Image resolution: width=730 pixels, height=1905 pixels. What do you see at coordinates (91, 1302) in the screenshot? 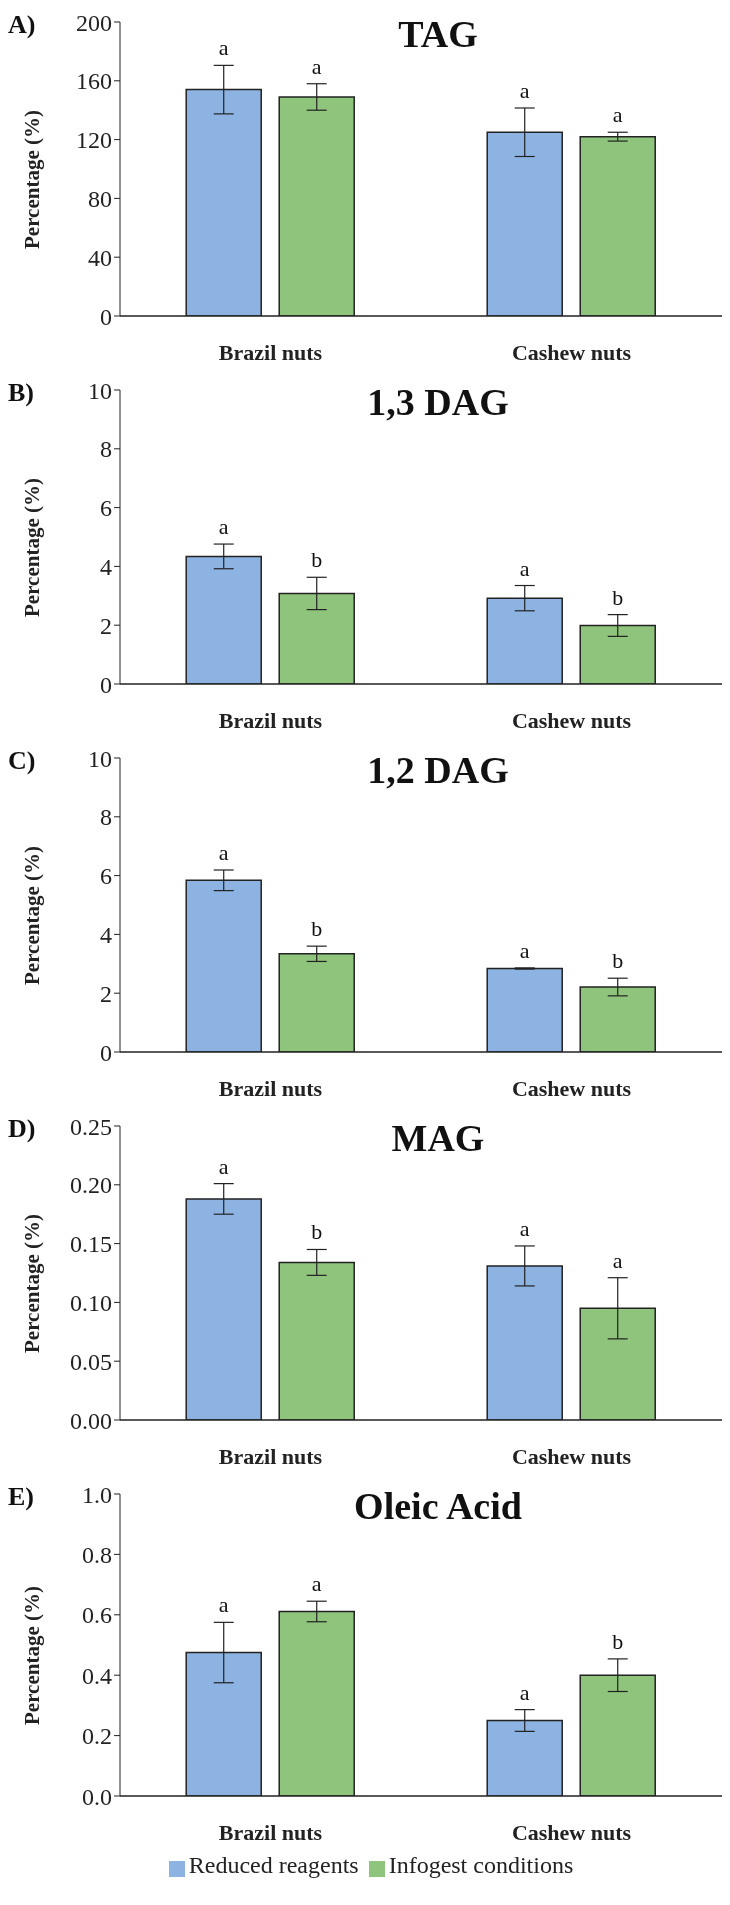
I see `y-tick-label: 0.10` at bounding box center [91, 1302].